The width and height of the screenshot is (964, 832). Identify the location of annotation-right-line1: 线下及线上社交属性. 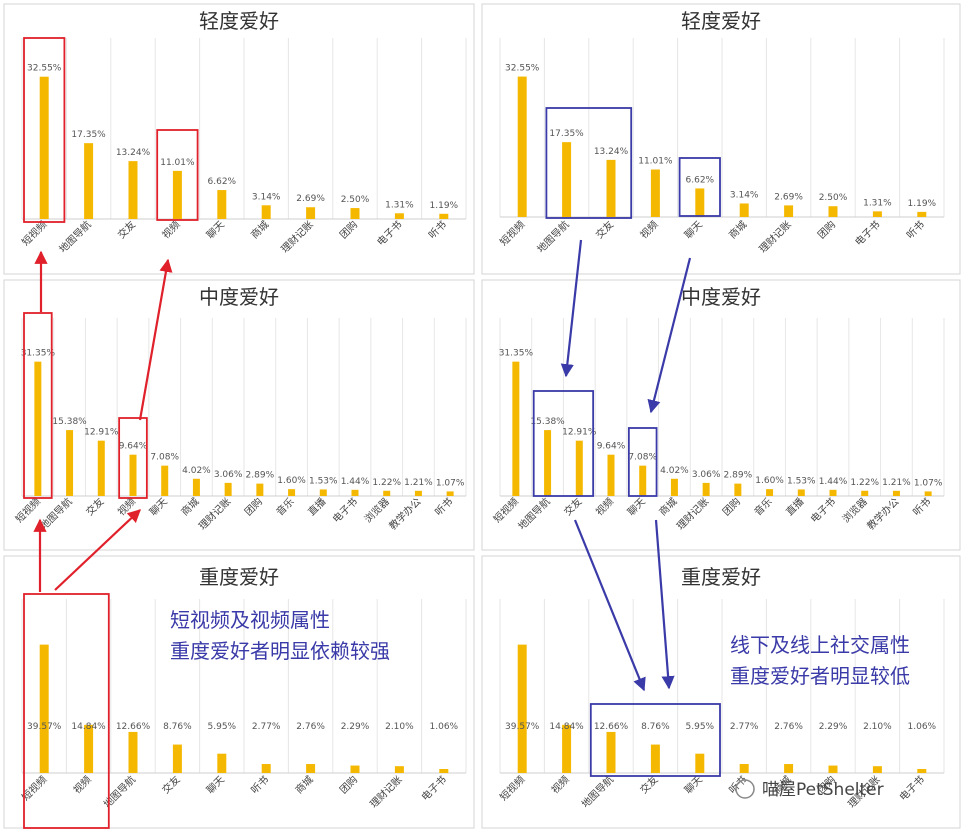
(820, 645).